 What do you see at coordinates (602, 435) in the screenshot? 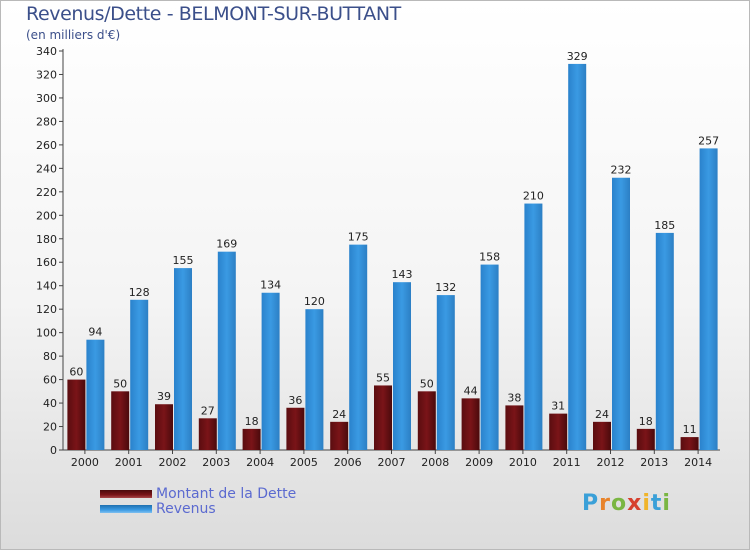
I see `bar-debt-2012` at bounding box center [602, 435].